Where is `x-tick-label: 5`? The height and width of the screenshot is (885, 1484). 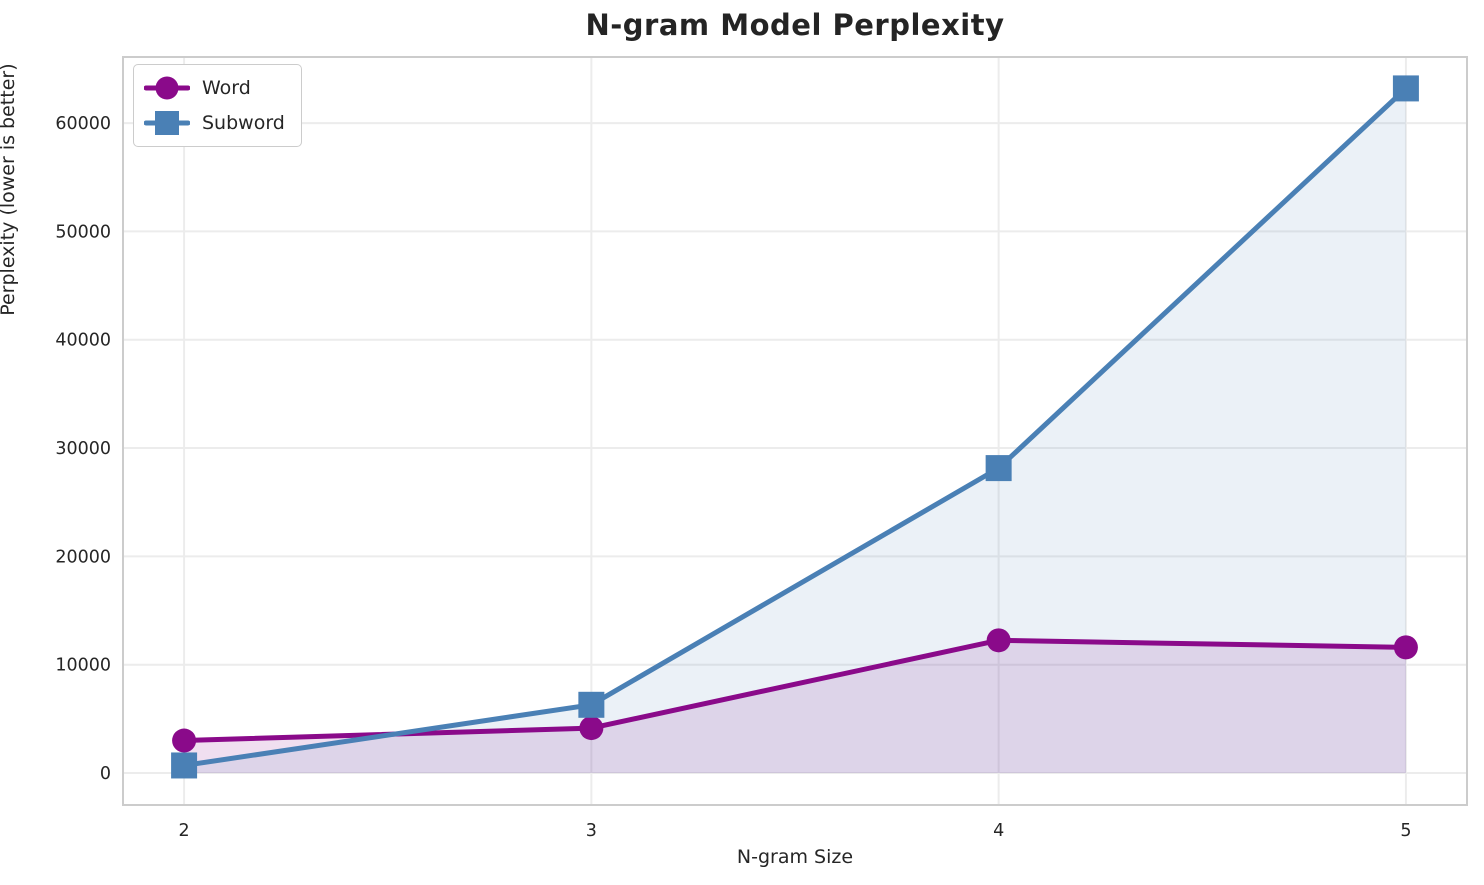 x-tick-label: 5 is located at coordinates (1405, 831).